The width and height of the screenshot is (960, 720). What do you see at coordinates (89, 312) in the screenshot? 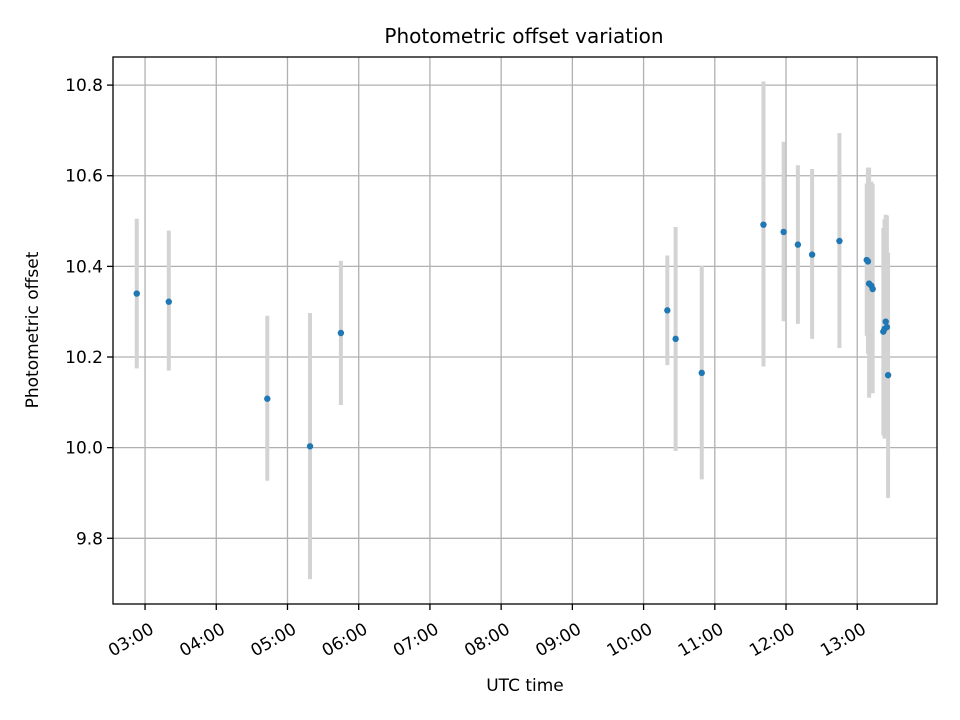
I see `y-axis-ticks: 9.8 10.0 10.2 10.4 10.6 10.8` at bounding box center [89, 312].